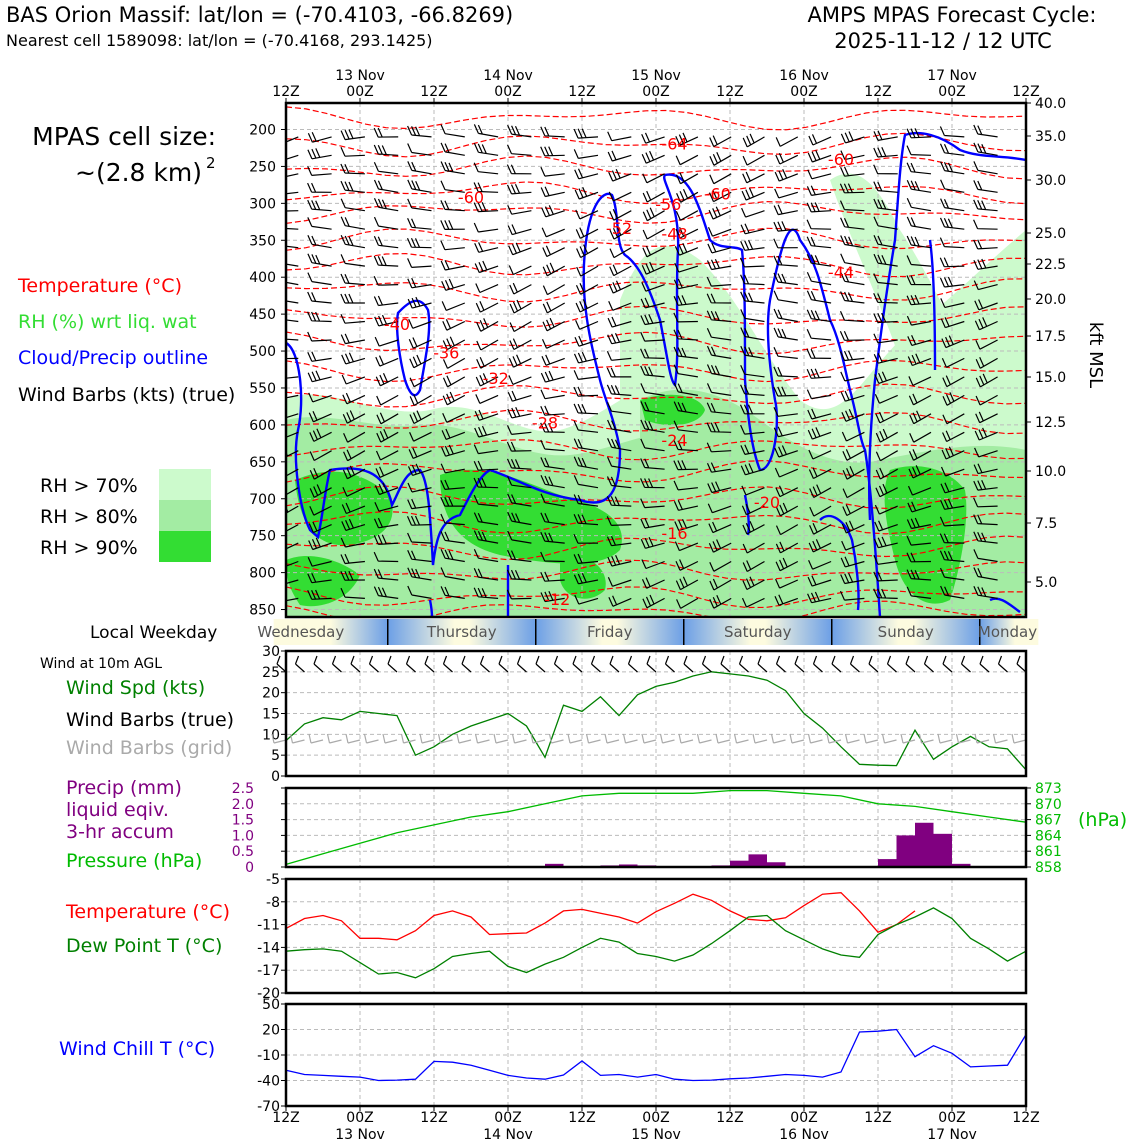 This screenshot has width=1140, height=1140. I want to click on weekday-name: Wednesday, so click(300, 632).